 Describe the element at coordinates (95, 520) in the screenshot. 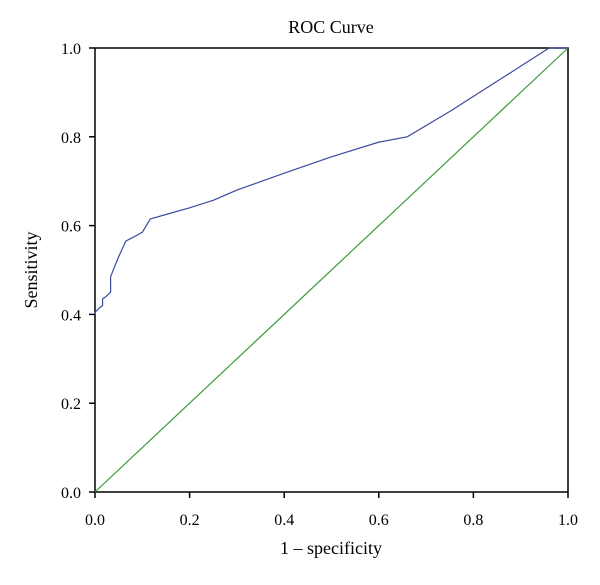

I see `x-tick-label: 0.0` at that location.